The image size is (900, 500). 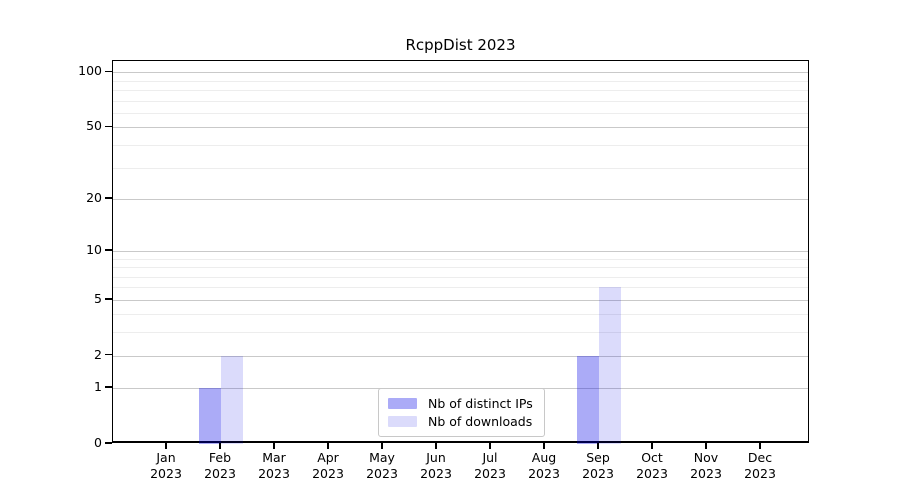 I want to click on legend-row: Nb of downloads, so click(x=461, y=421).